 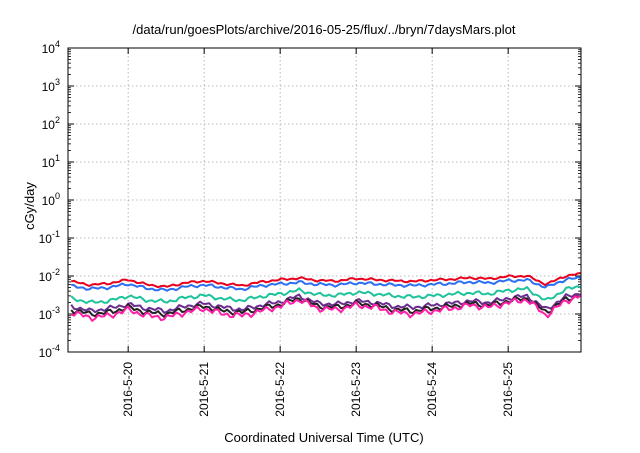 I want to click on y-tick-label: 10⁰, so click(x=51, y=199).